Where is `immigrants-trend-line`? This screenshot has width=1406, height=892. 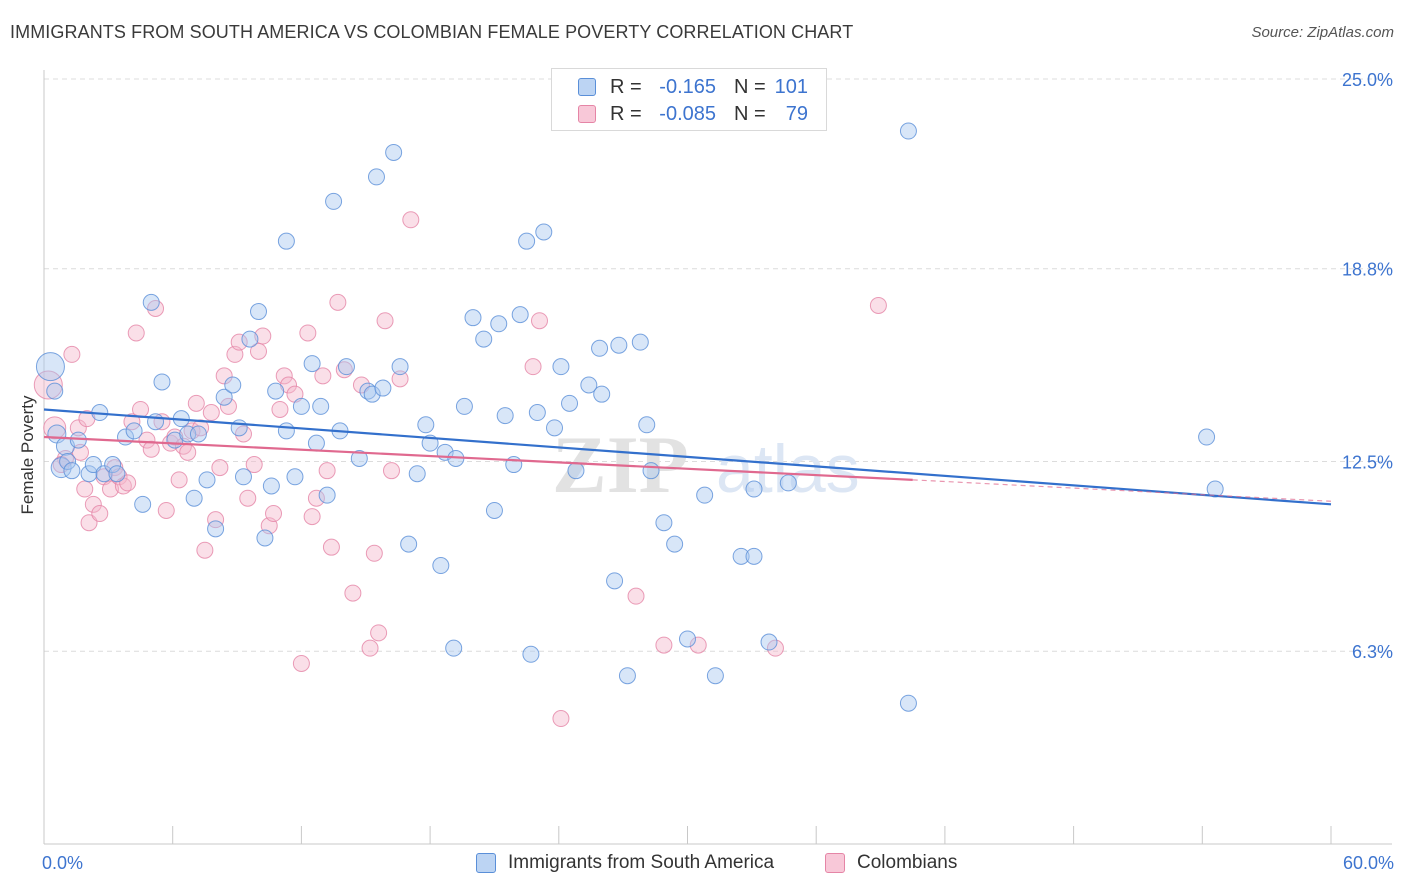 immigrants-trend-line is located at coordinates (687, 457).